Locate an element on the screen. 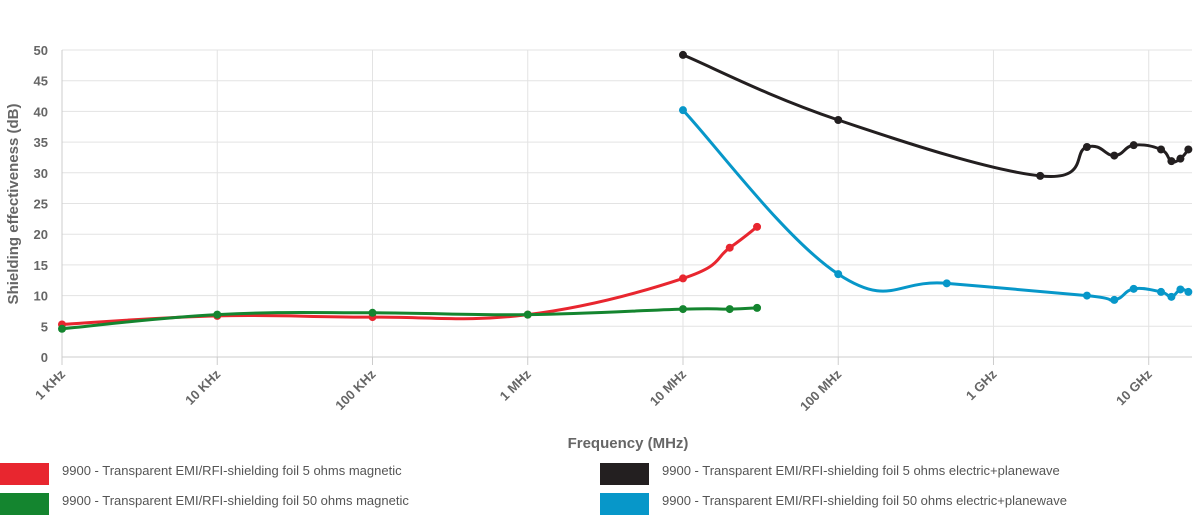  x-tick-label: 10 GHz is located at coordinates (1134, 387).